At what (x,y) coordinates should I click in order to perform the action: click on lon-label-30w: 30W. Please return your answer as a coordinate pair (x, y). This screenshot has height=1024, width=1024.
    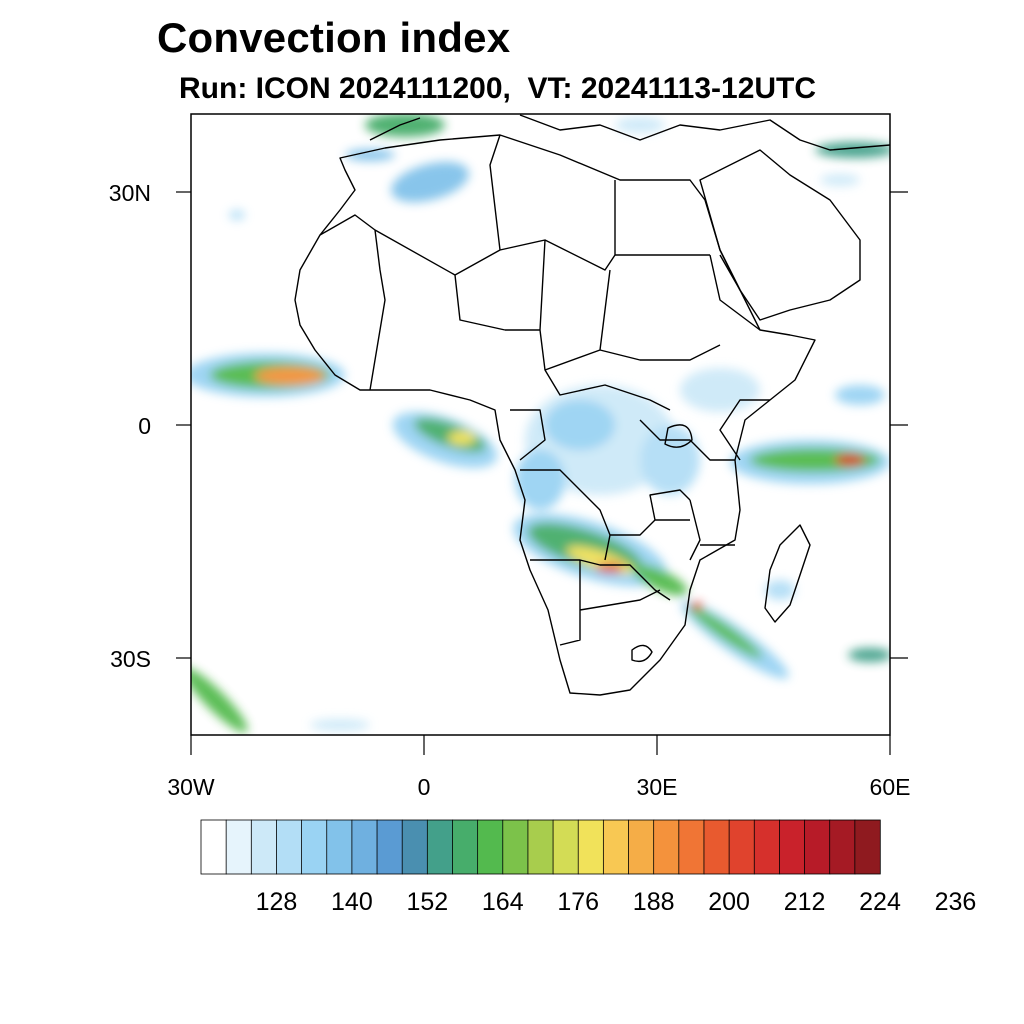
    Looking at the image, I should click on (191, 787).